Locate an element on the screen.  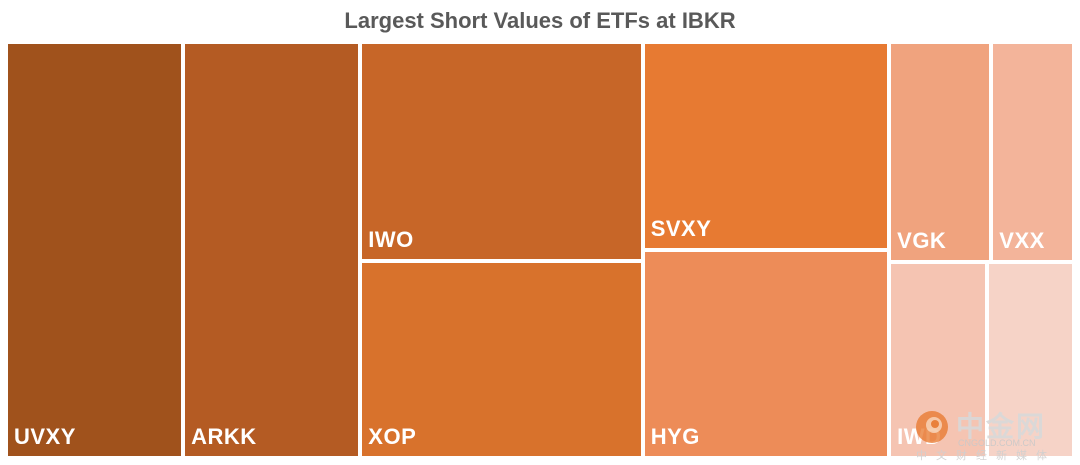
watermark-brand: 中金网 is located at coordinates (1001, 426).